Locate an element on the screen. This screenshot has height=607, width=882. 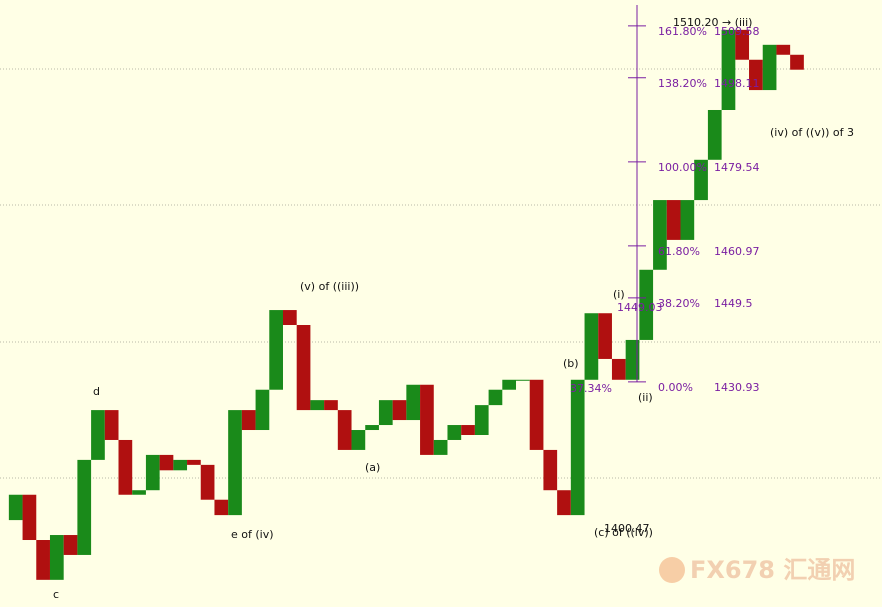
annotation: d is located at coordinates (96, 391).